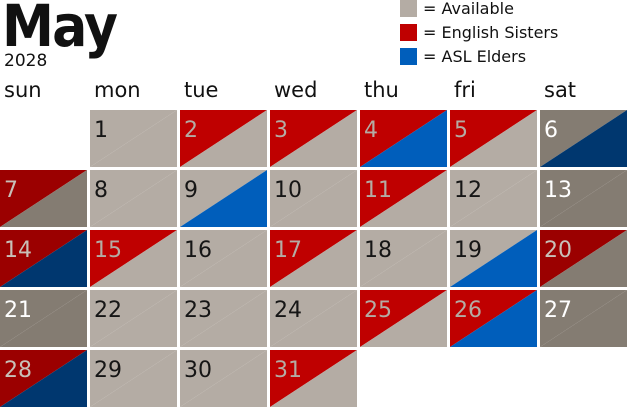 The height and width of the screenshot is (410, 630). Describe the element at coordinates (60, 30) in the screenshot. I see `month-title: May` at that location.